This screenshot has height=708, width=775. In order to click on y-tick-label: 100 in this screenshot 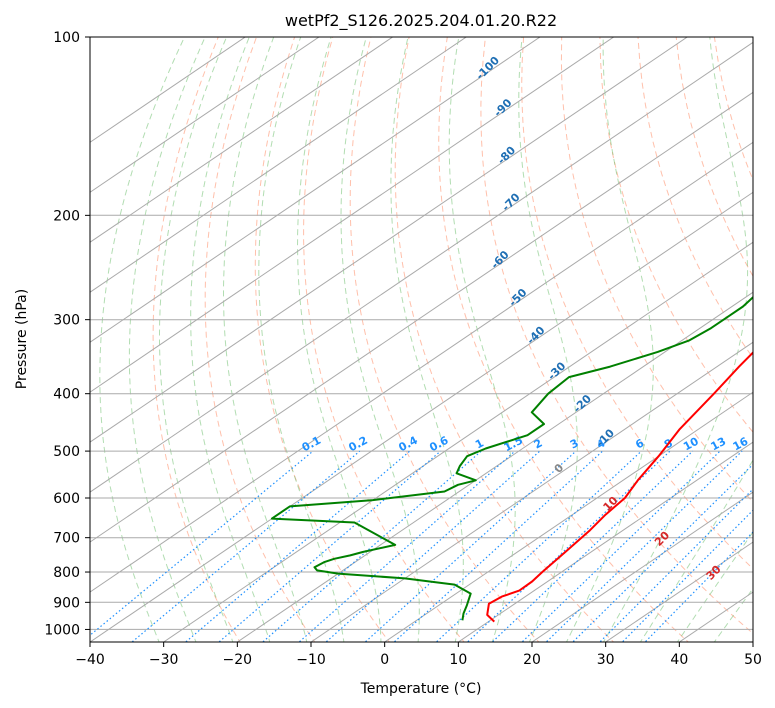, I will do `click(66, 38)`.